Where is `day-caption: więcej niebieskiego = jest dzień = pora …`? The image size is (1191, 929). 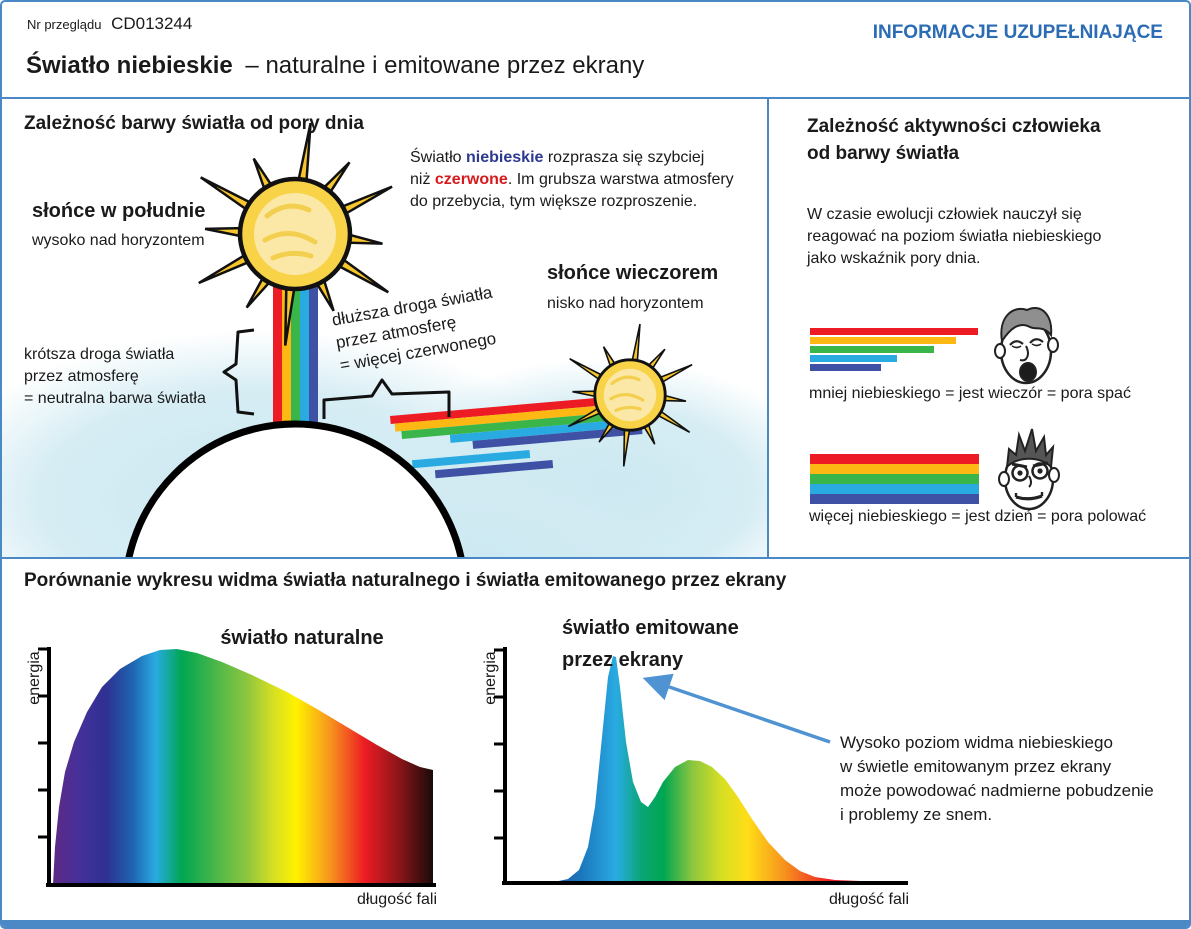
day-caption: więcej niebieskiego = jest dzień = pora … is located at coordinates (978, 516).